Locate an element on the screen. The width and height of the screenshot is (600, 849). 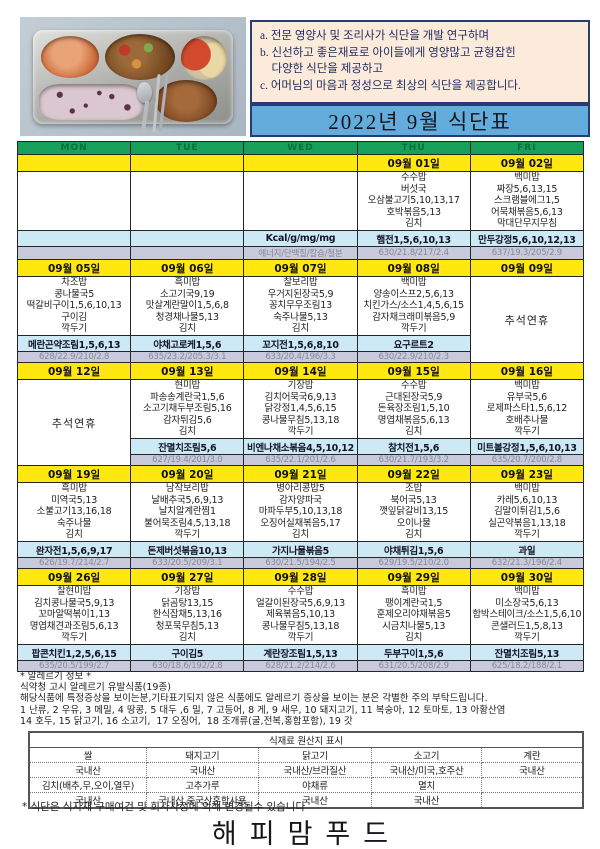
menu-cell: 조밥 북어국5,13 깻잎닭갈비13,15 오이나물 김치 is located at coordinates (413, 512).